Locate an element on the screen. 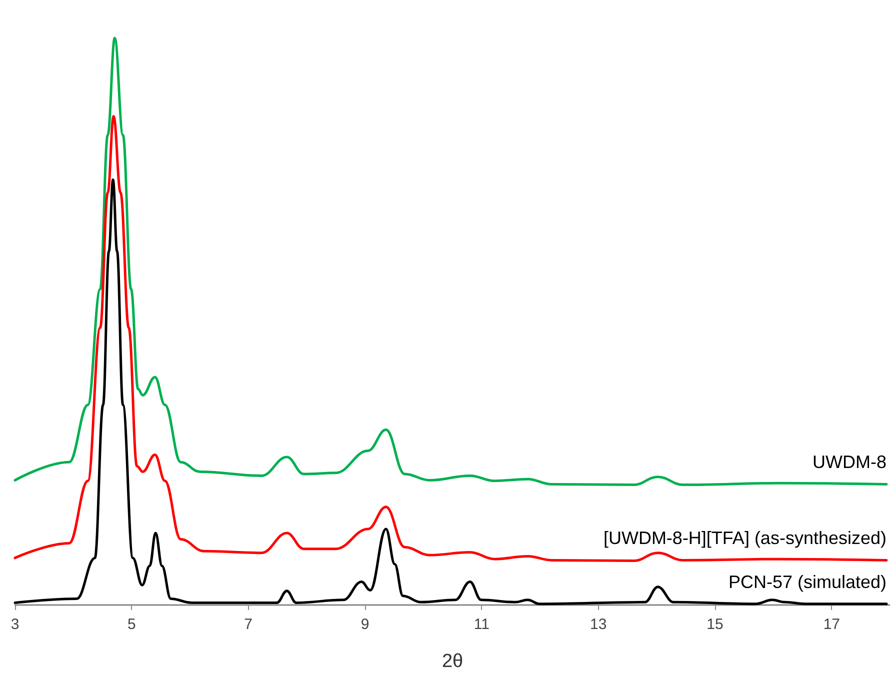 This screenshot has height=684, width=890. x-axis-title: 2θ is located at coordinates (453, 661).